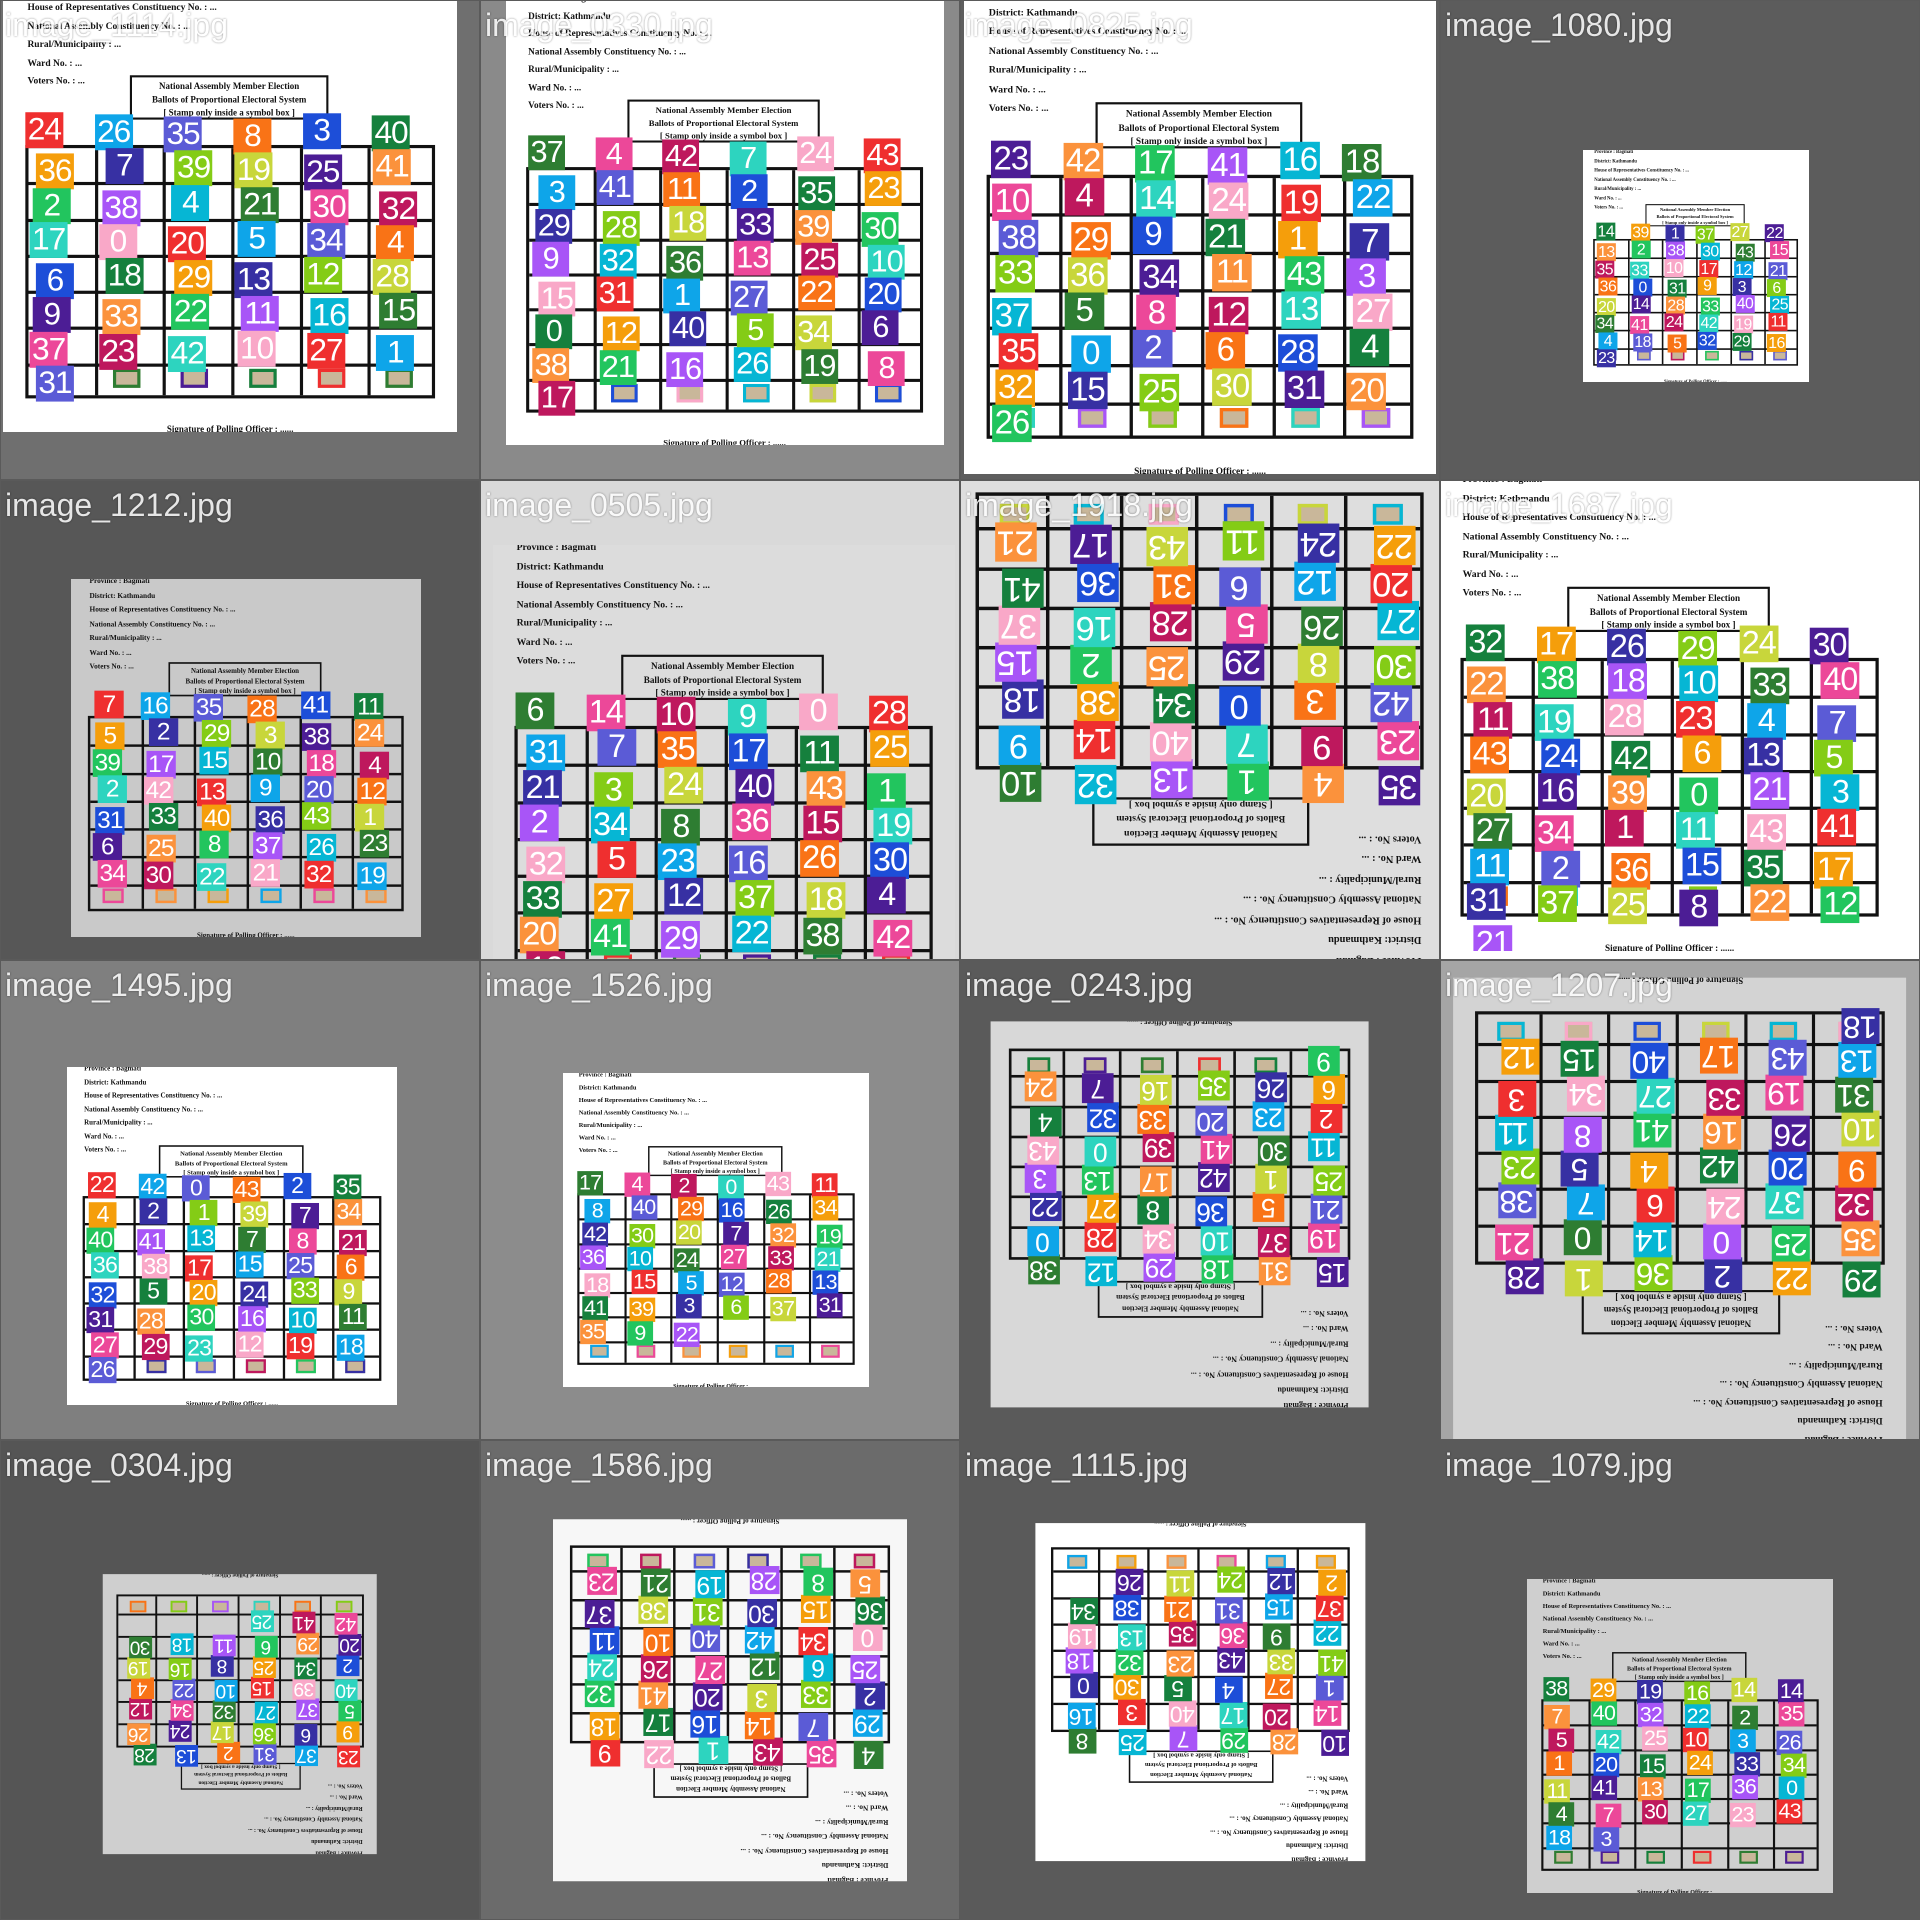 This screenshot has height=1920, width=1920. I want to click on detection-label: 40, so click(705, 1637).